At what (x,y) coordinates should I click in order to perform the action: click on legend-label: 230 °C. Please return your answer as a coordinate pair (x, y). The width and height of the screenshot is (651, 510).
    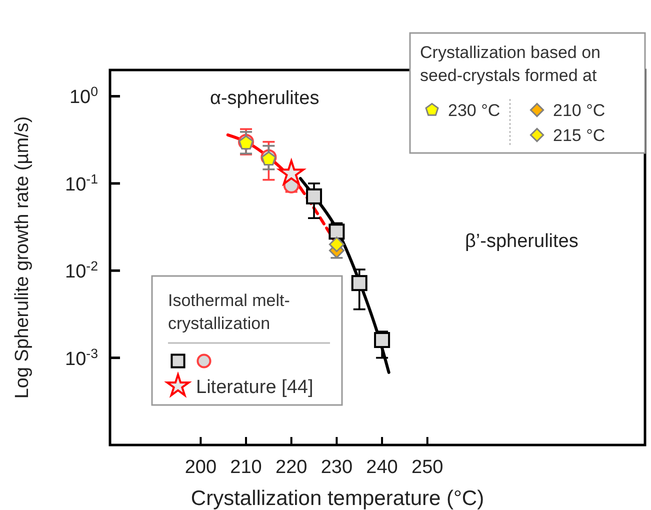
    Looking at the image, I should click on (474, 110).